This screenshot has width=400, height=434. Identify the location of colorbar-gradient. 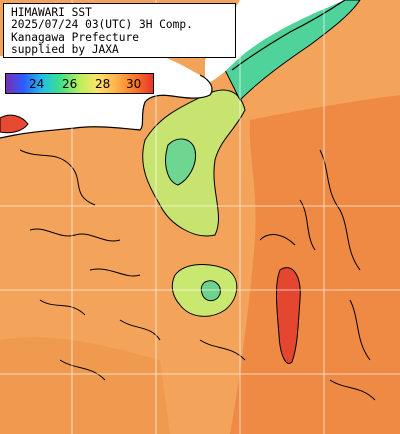
(79, 83).